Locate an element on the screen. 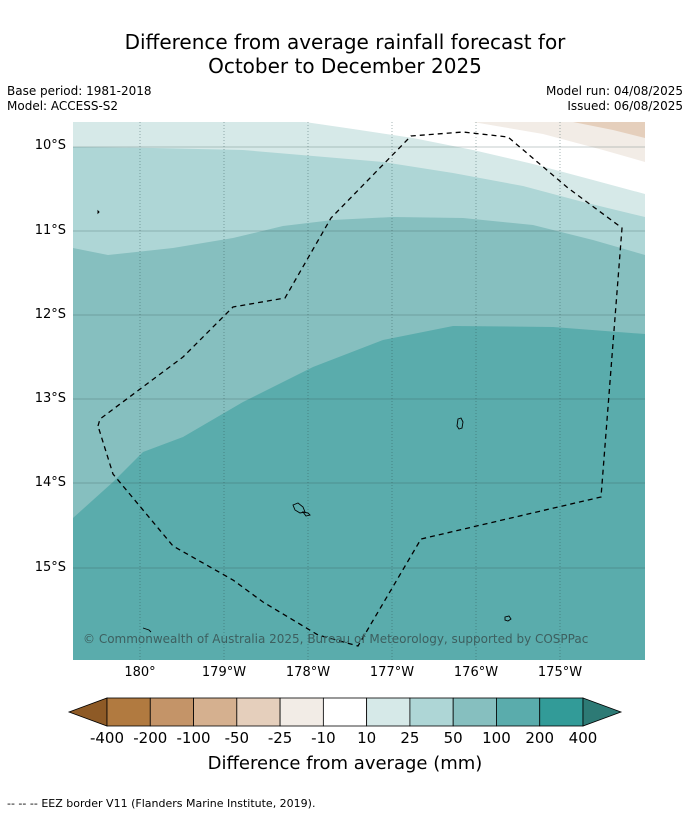 The height and width of the screenshot is (816, 690). lat-label-14s: 14°S is located at coordinates (50, 482).